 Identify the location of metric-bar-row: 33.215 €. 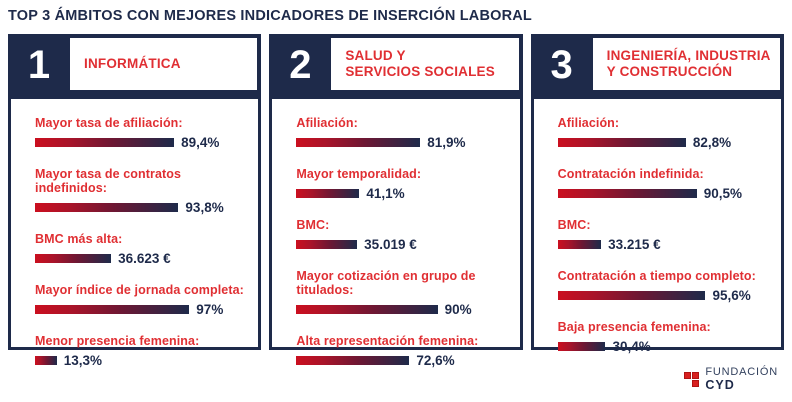
(666, 244).